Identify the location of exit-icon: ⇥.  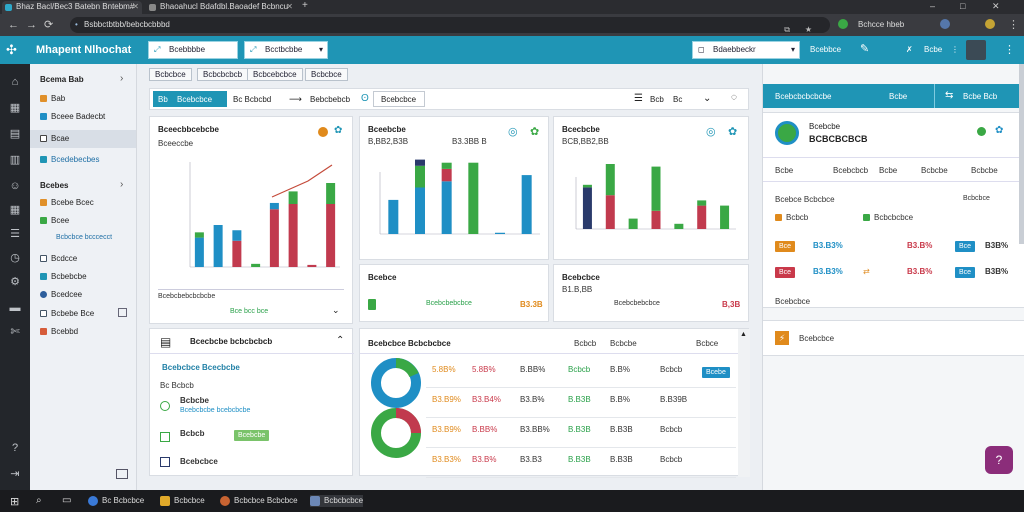
(15, 474).